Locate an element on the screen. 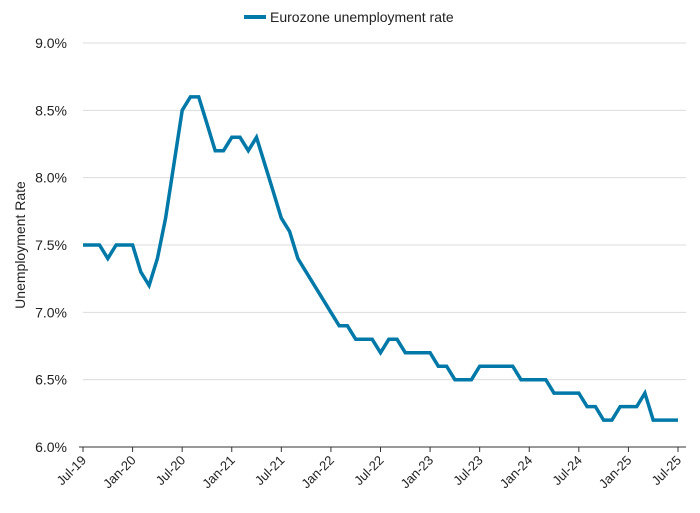  x-tick-label: Jul-22 is located at coordinates (369, 471).